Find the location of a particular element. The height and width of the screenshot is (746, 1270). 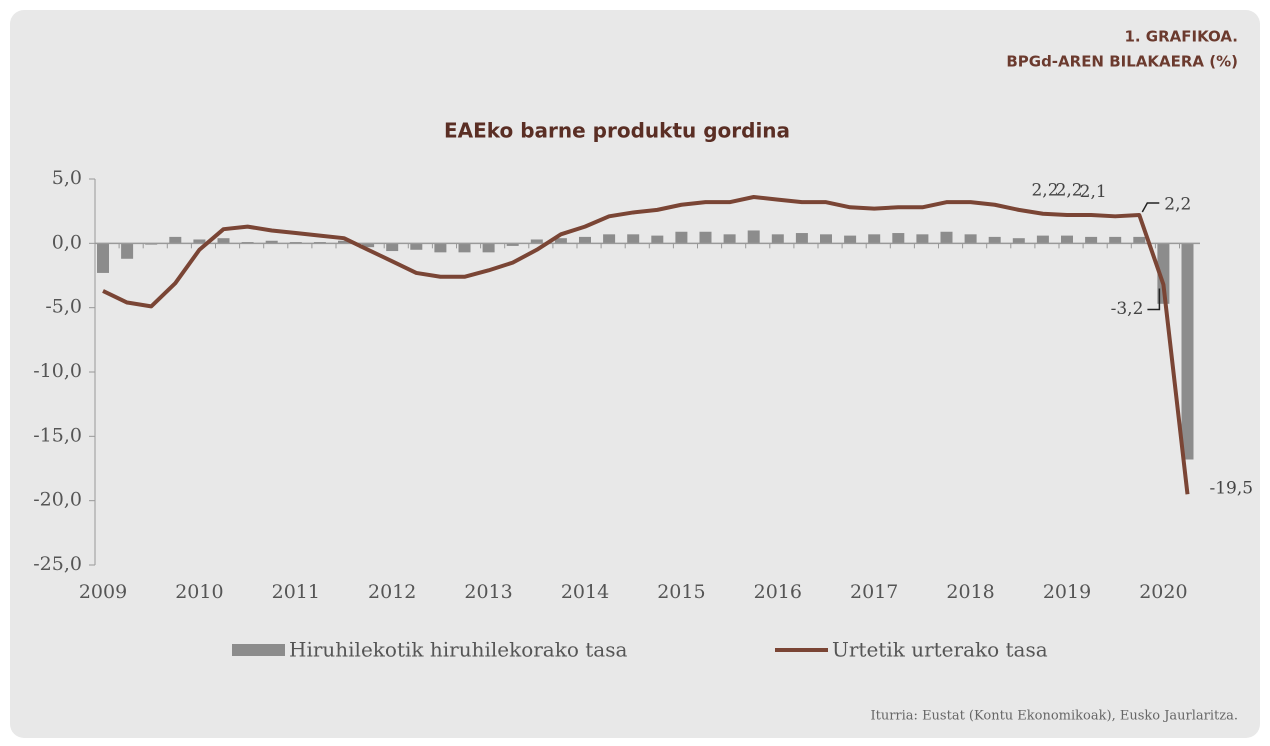

data-label: -3,2 is located at coordinates (1127, 309).